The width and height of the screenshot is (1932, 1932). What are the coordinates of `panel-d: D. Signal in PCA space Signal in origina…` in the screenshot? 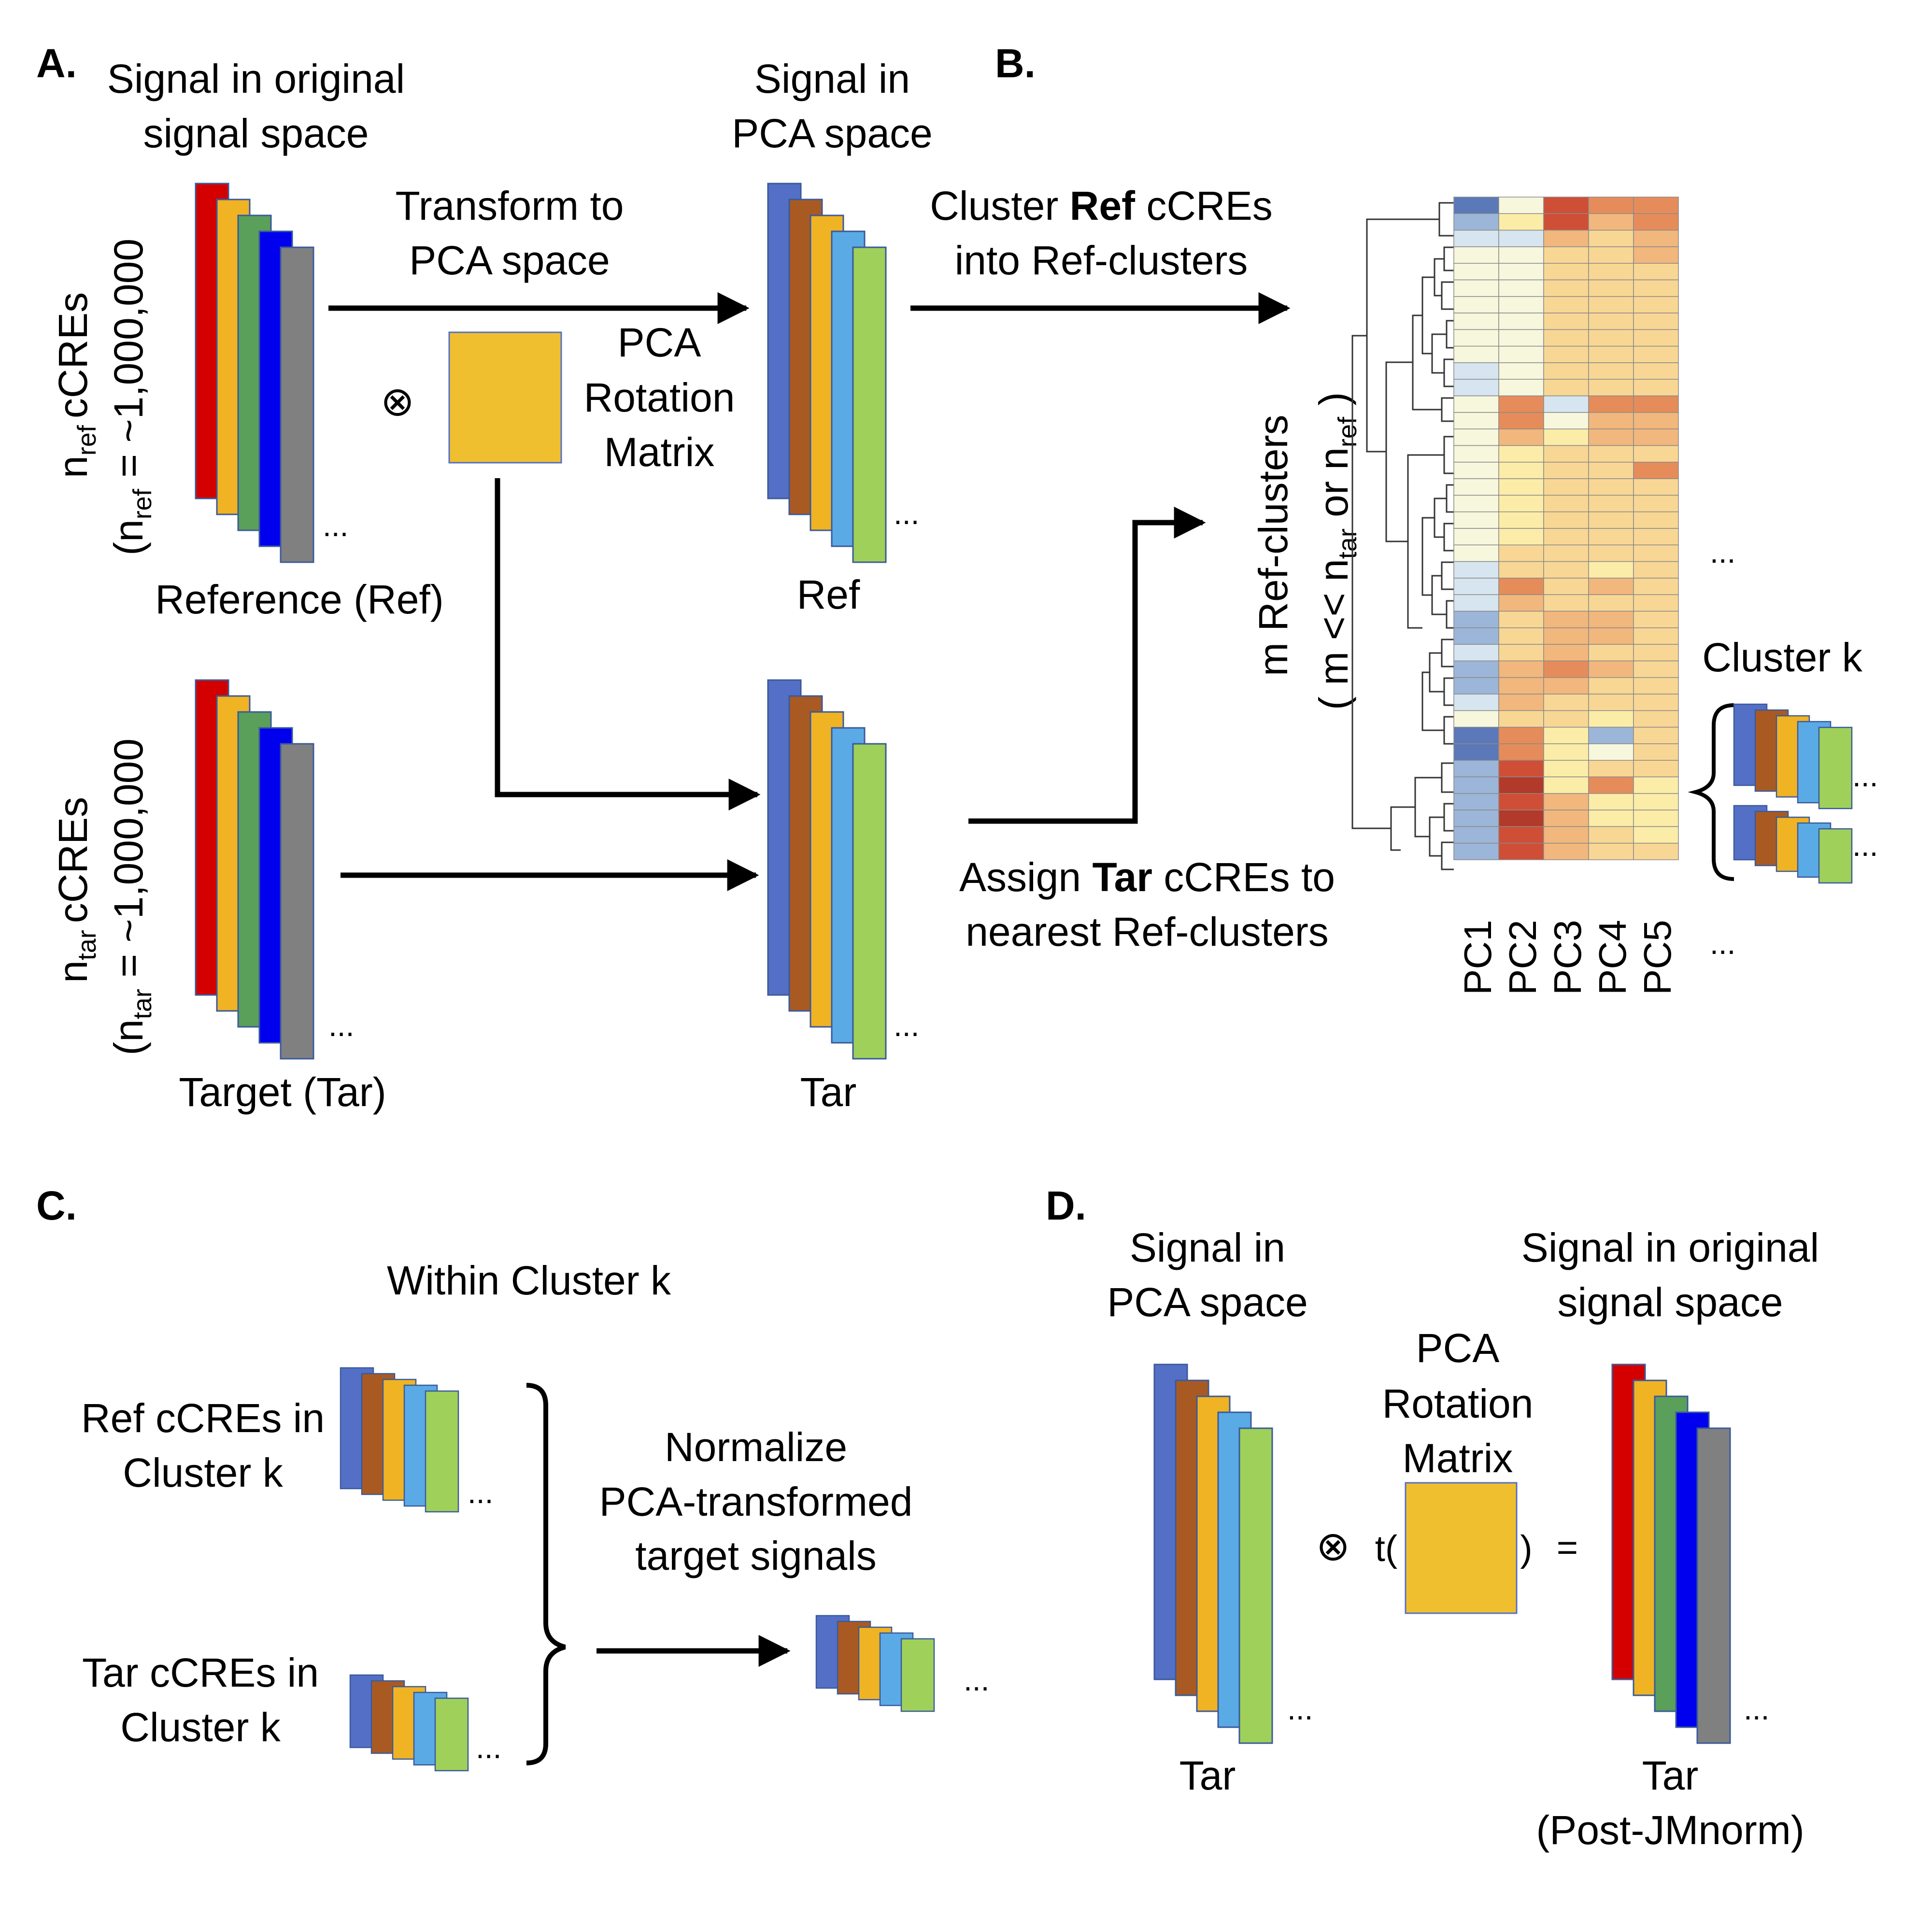 It's located at (1432, 1518).